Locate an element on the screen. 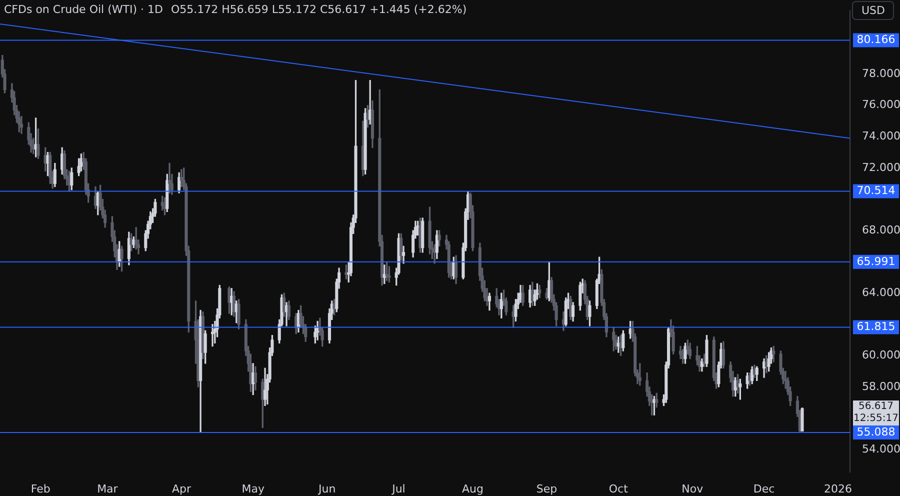 Image resolution: width=900 pixels, height=496 pixels. x-tick-label: 2026 is located at coordinates (838, 489).